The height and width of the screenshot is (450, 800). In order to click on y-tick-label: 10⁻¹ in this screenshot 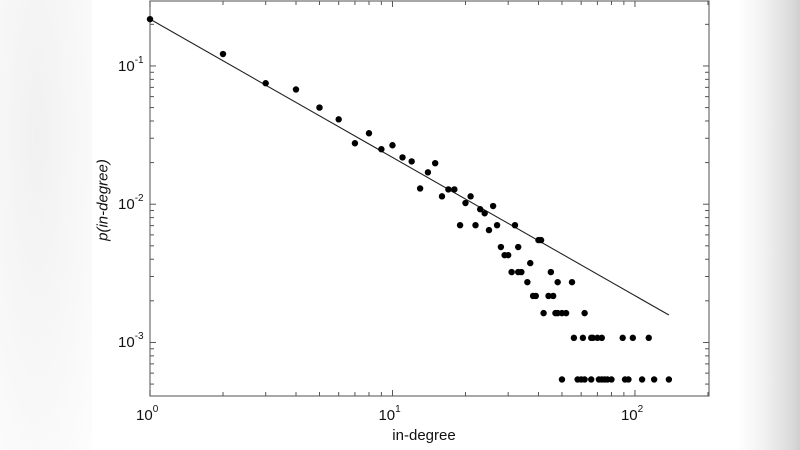, I will do `click(131, 64)`.